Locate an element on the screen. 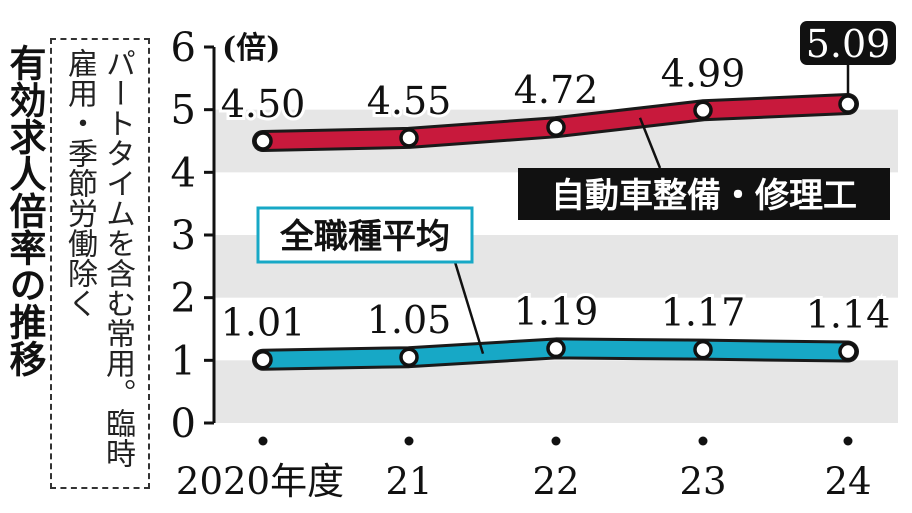 Image resolution: width=912 pixels, height=513 pixels. data-label: 1.17 is located at coordinates (703, 313).